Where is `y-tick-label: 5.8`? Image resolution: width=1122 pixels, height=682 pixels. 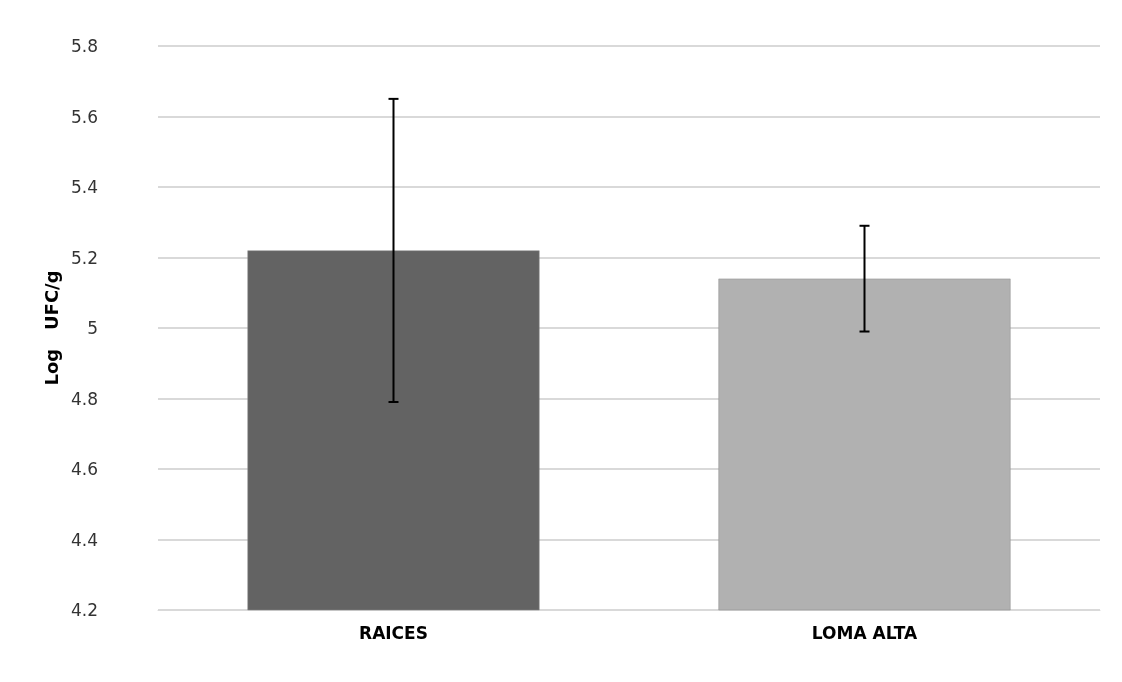 y-tick-label: 5.8 is located at coordinates (84, 46).